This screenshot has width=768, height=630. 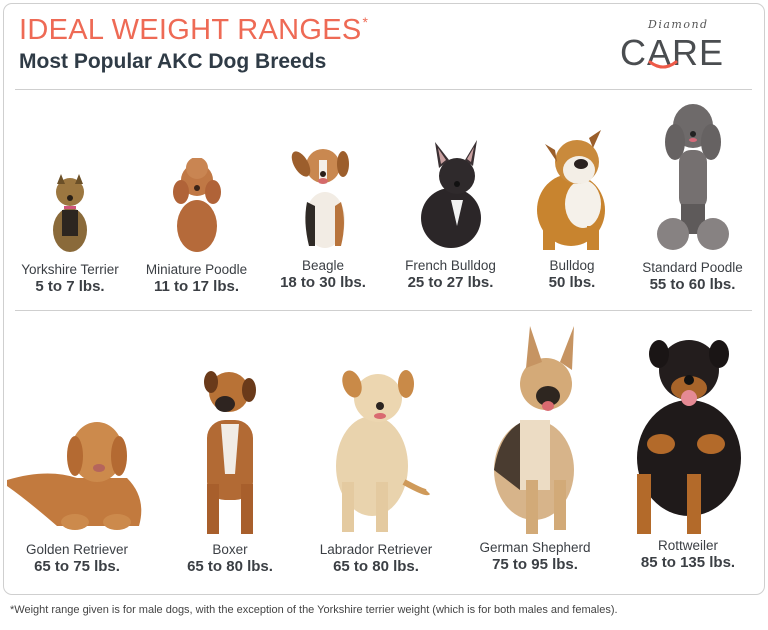 I want to click on page-subtitle: Most Popular AKC Dog Breeds, so click(x=173, y=61).